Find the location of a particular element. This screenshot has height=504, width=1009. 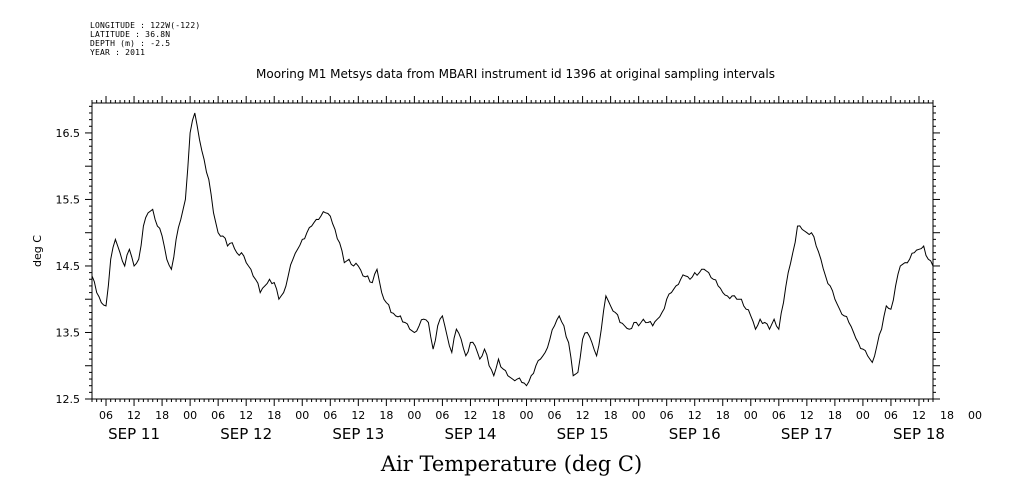

y-tick-labels: 12.5 13.5 14.5 15.5 16.5 is located at coordinates (68, 266).